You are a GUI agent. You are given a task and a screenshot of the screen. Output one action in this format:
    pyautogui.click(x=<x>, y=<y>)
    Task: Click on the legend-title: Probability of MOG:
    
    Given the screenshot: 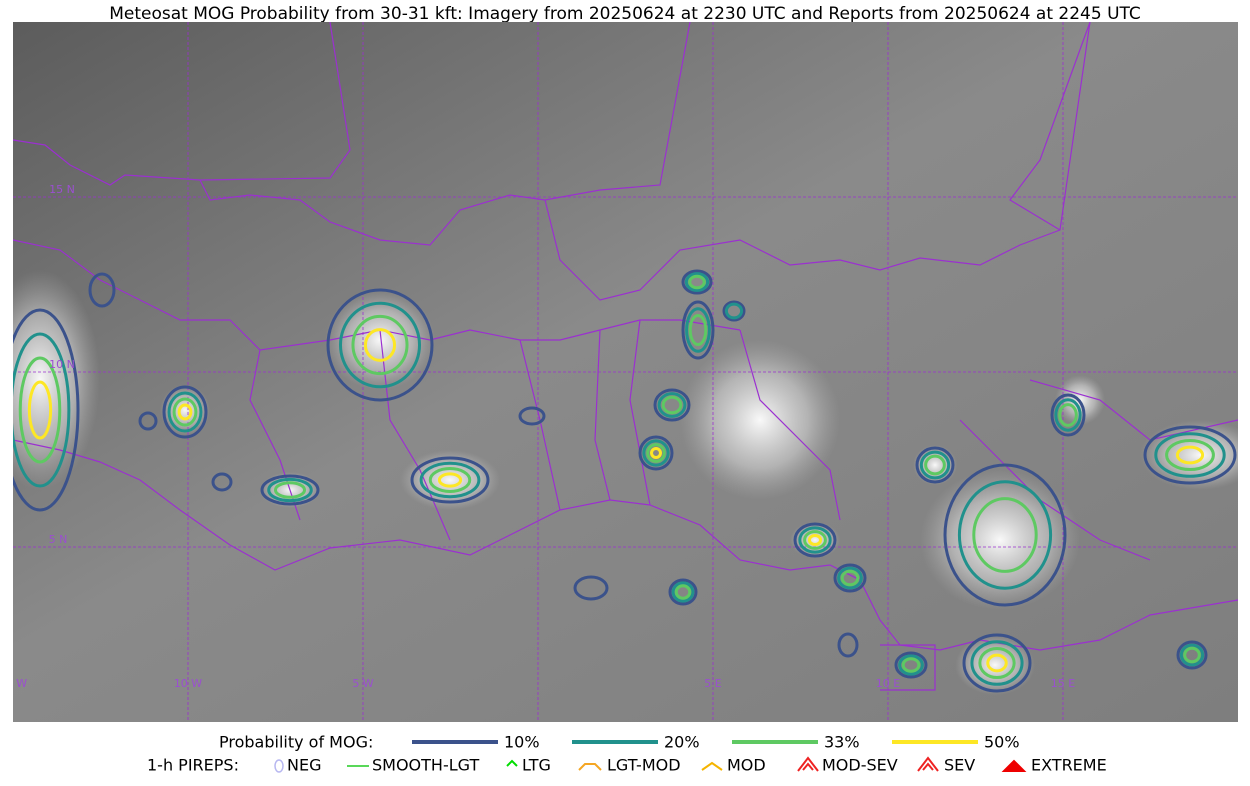 What is the action you would take?
    pyautogui.click(x=296, y=742)
    